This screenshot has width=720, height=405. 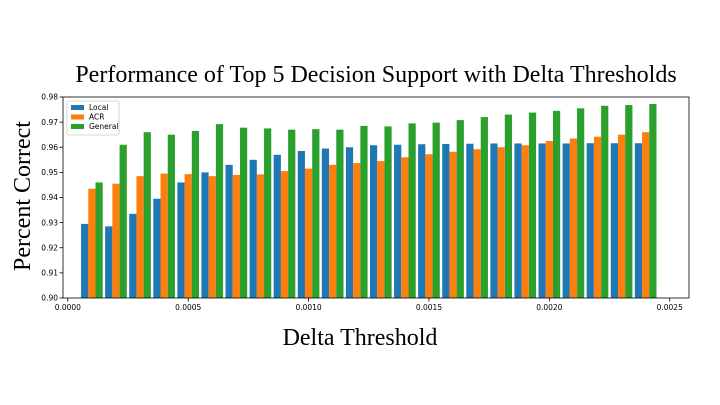 I want to click on legend-swatch-local, so click(x=77, y=107).